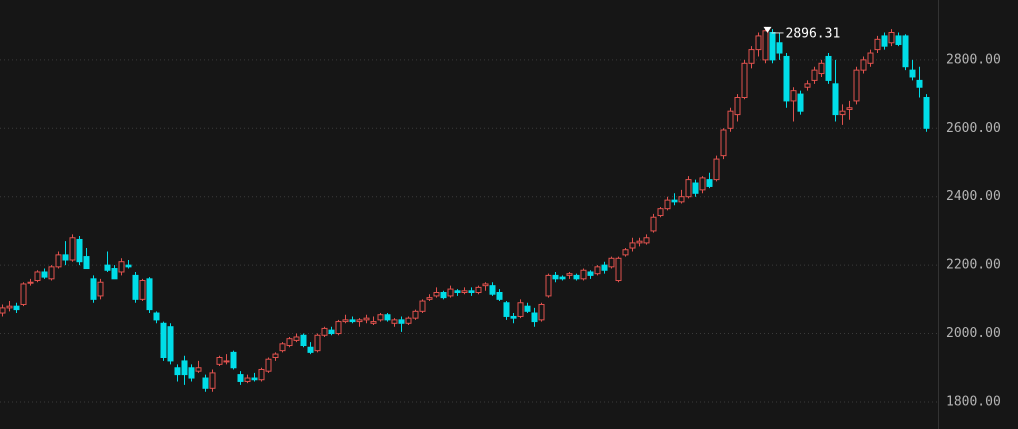  What do you see at coordinates (973, 333) in the screenshot?
I see `y-tick-label: 2000.00` at bounding box center [973, 333].